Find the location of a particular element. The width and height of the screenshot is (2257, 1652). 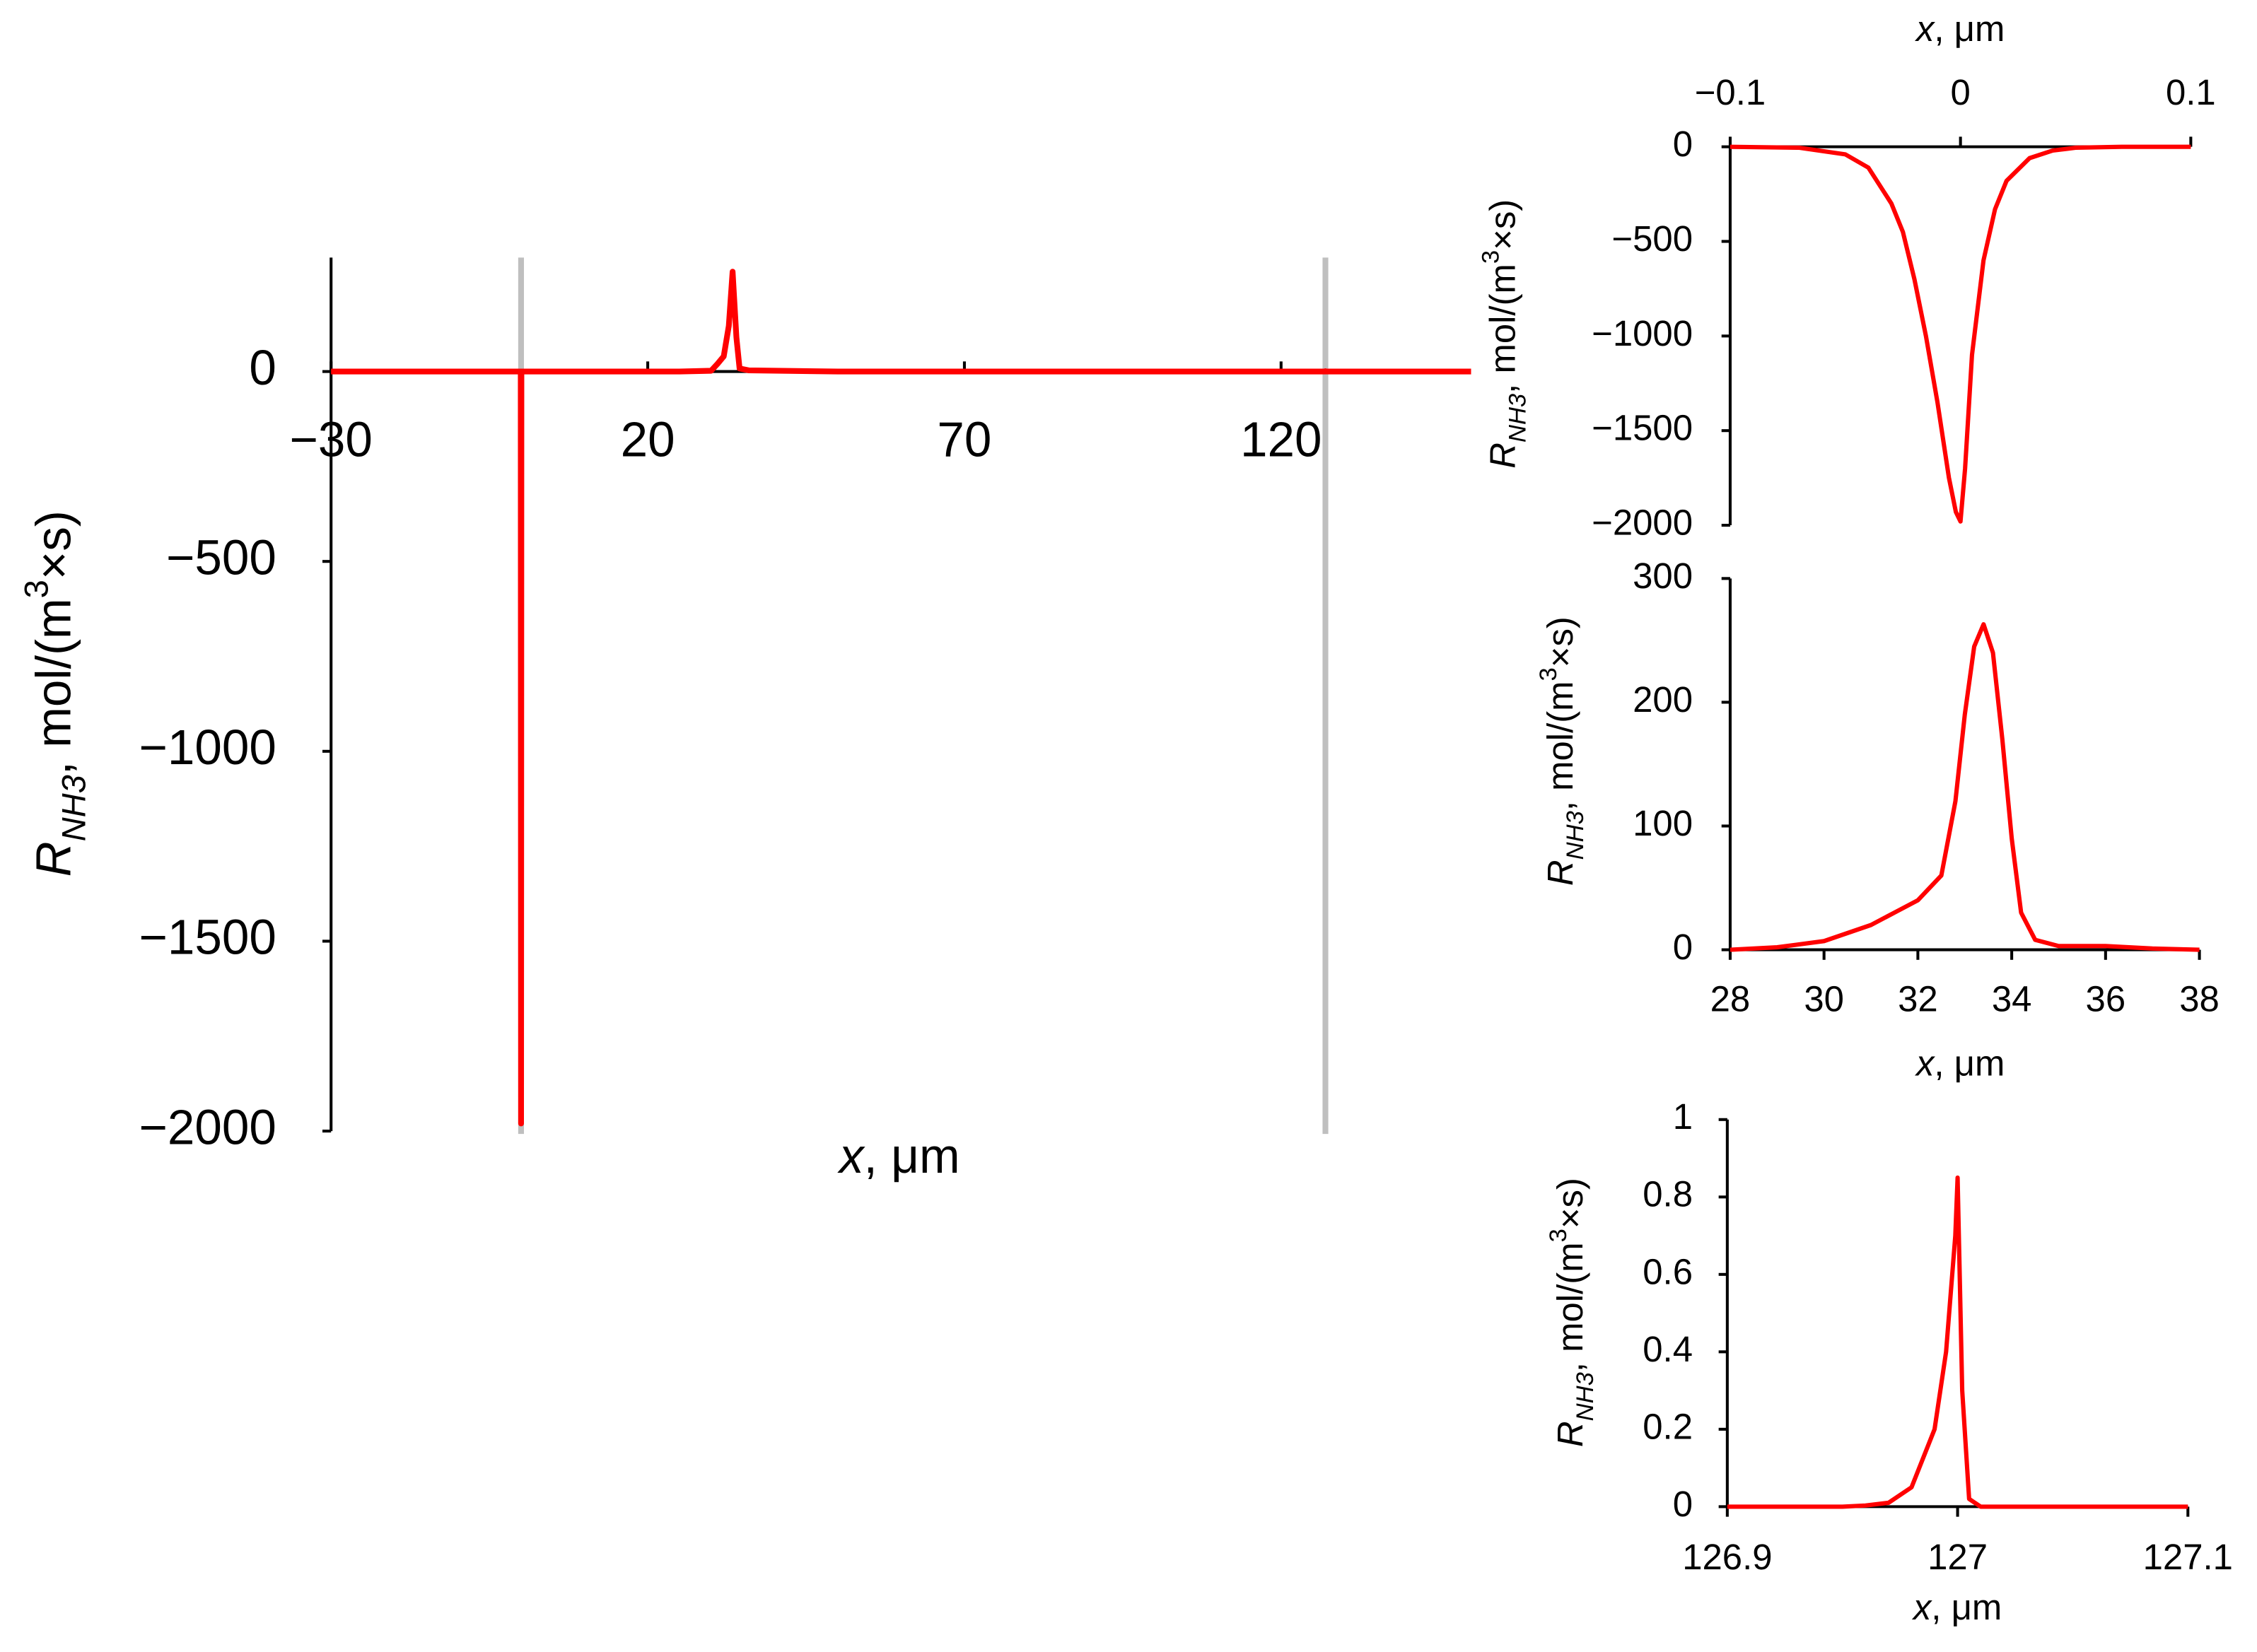

y-tick-label: 300 is located at coordinates (1663, 576).